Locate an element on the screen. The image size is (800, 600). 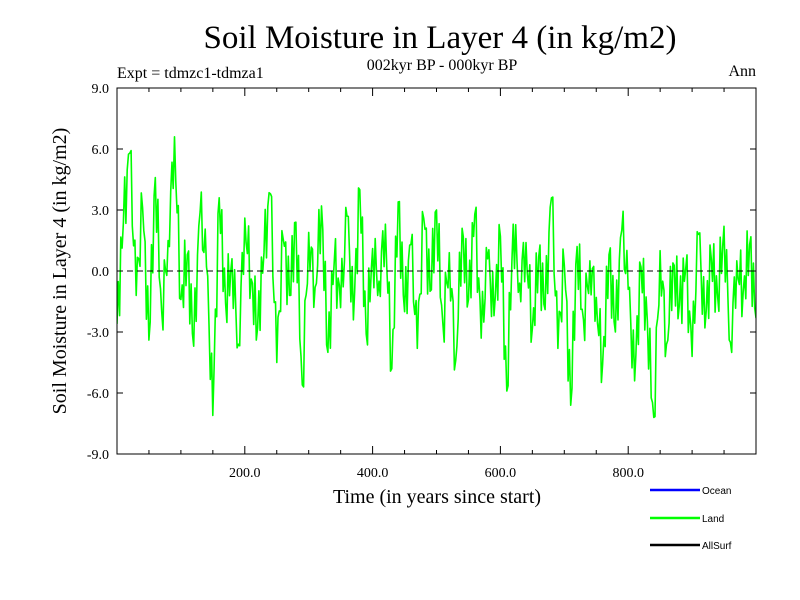
x-tick-label: 400.0 is located at coordinates (373, 473).